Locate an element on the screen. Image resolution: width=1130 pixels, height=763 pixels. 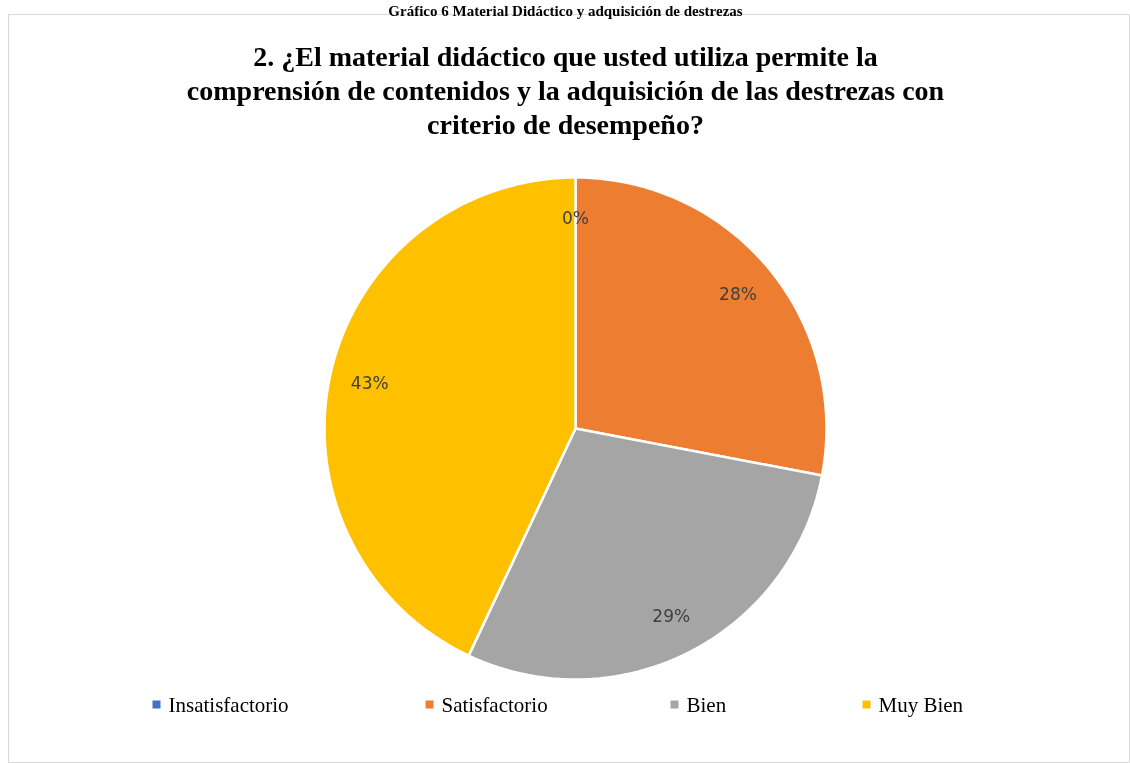
data-label: 28% is located at coordinates (738, 294).